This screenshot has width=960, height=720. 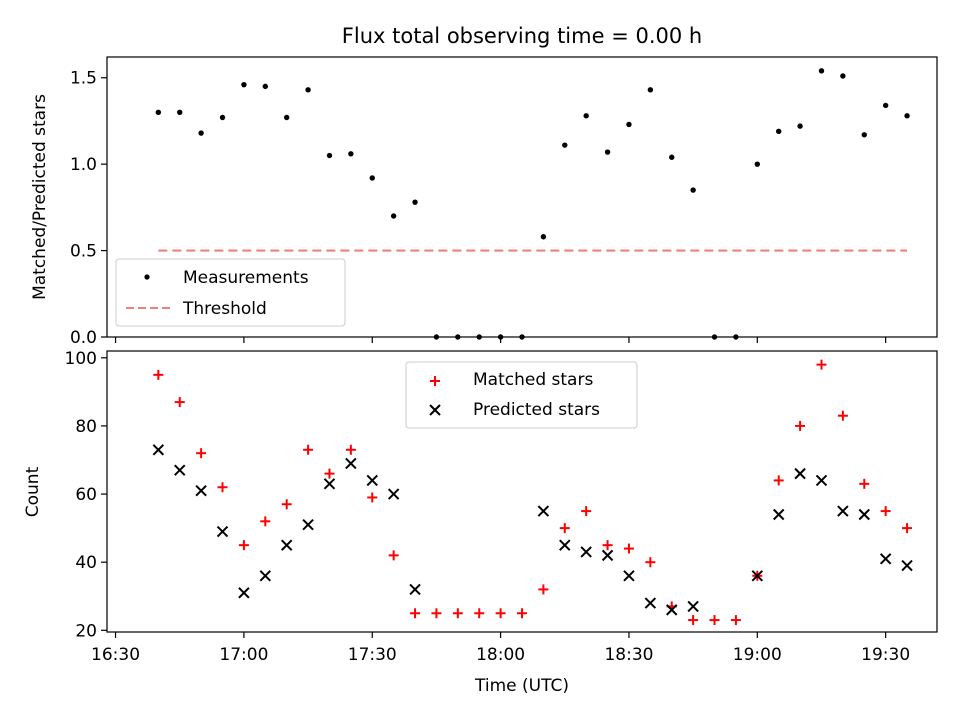 What do you see at coordinates (628, 655) in the screenshot?
I see `x-tick-label: 18:30` at bounding box center [628, 655].